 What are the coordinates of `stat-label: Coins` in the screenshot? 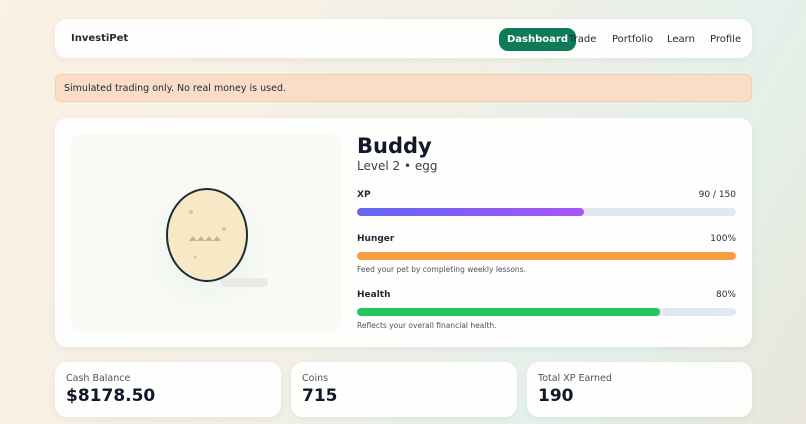 It's located at (315, 378).